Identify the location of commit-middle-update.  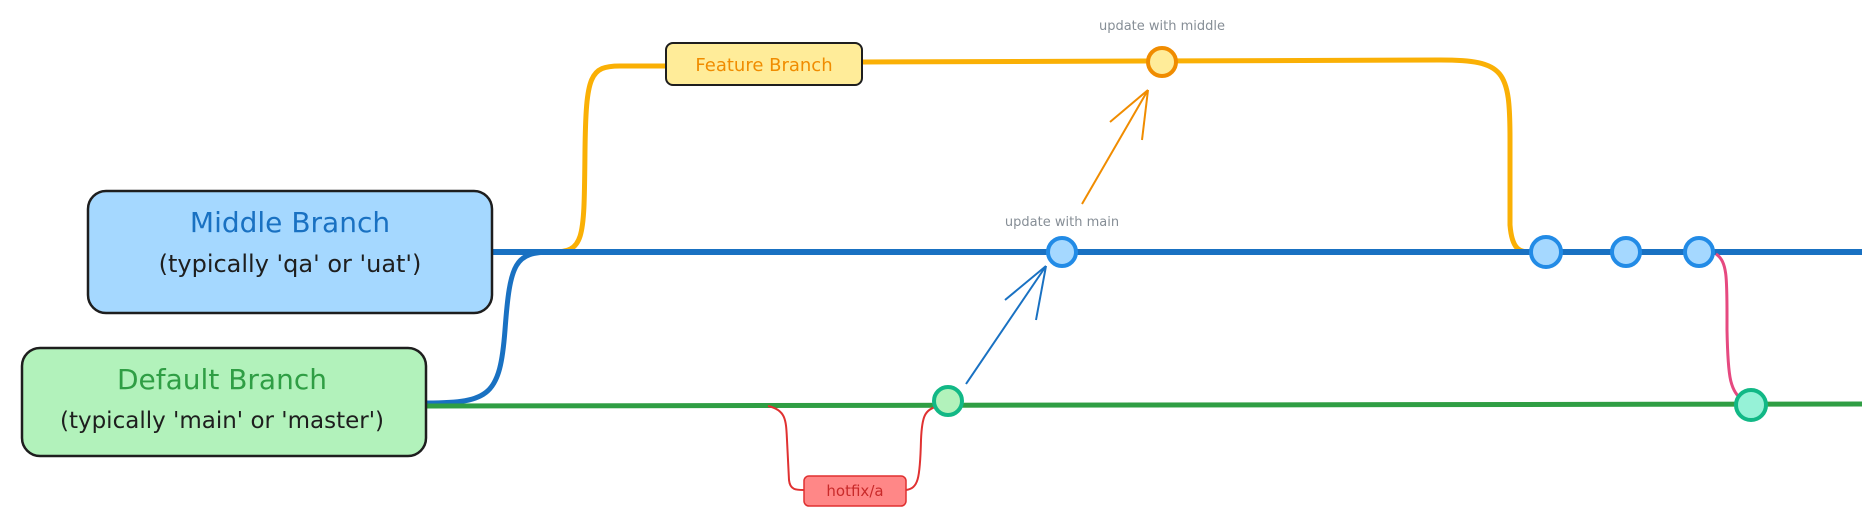
(1062, 252).